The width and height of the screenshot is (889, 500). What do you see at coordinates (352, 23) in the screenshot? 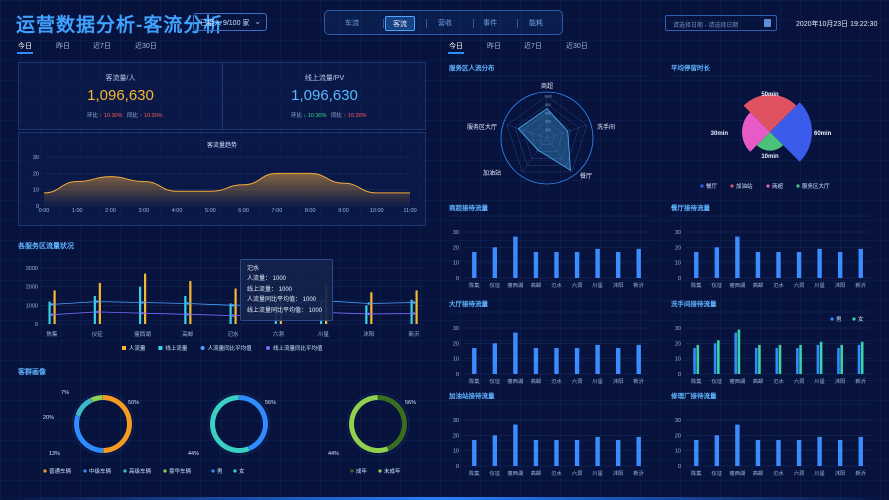
I see `nav-tab-car: 车流` at bounding box center [352, 23].